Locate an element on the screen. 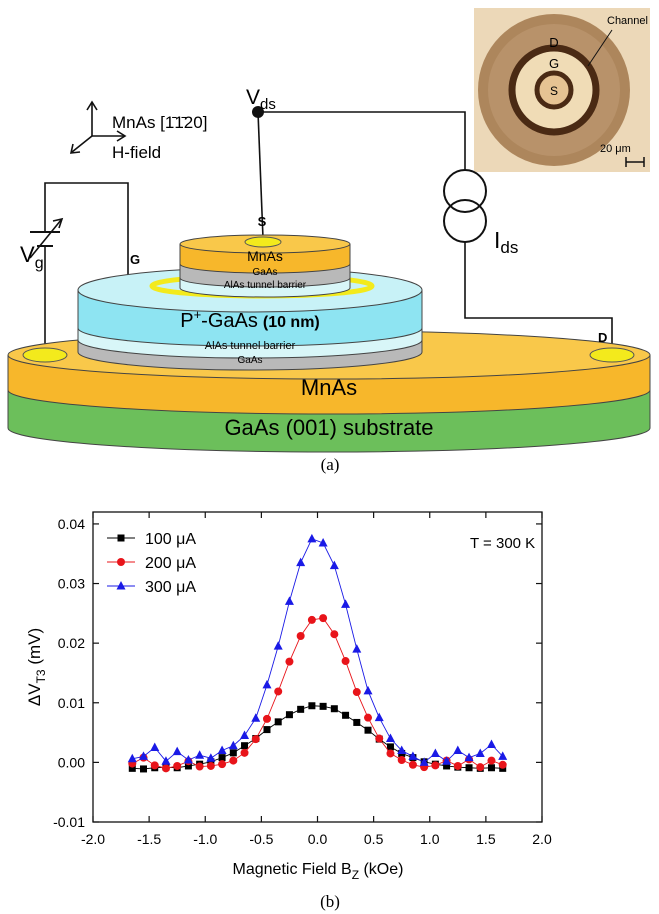  arrow is located at coordinates (82, 144).